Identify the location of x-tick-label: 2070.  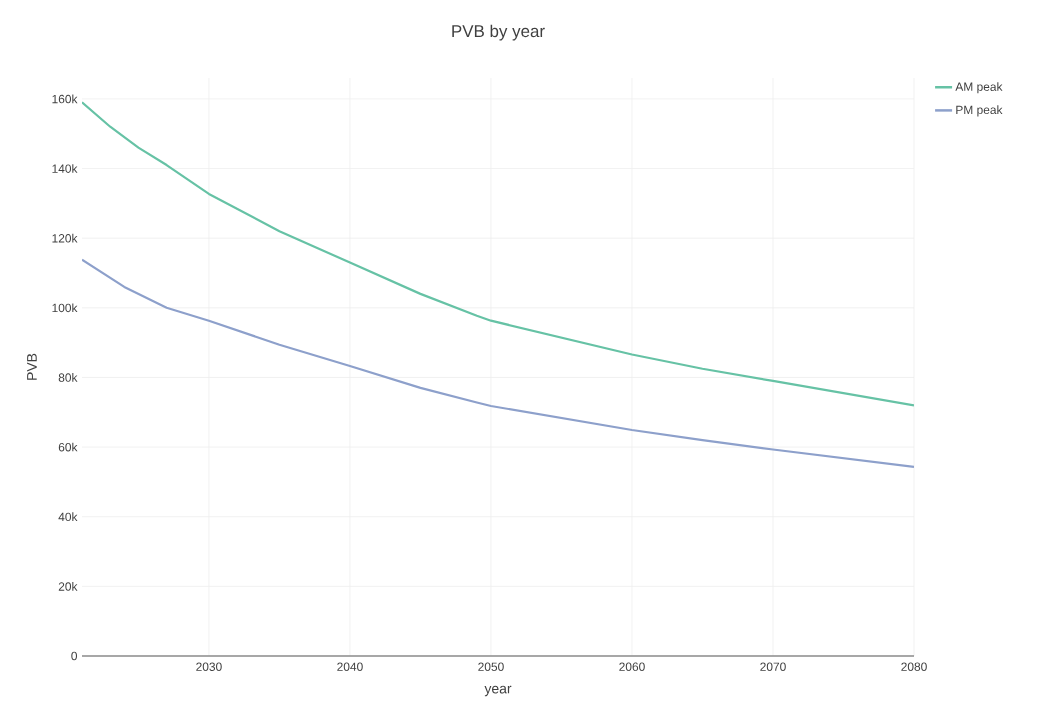
(773, 666).